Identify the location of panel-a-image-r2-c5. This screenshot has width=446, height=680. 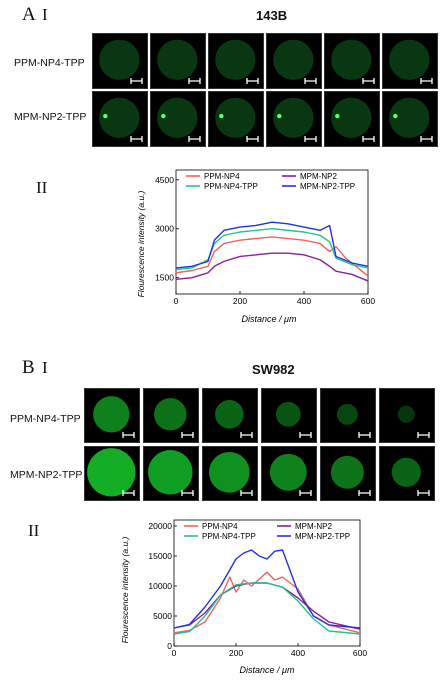
(352, 119).